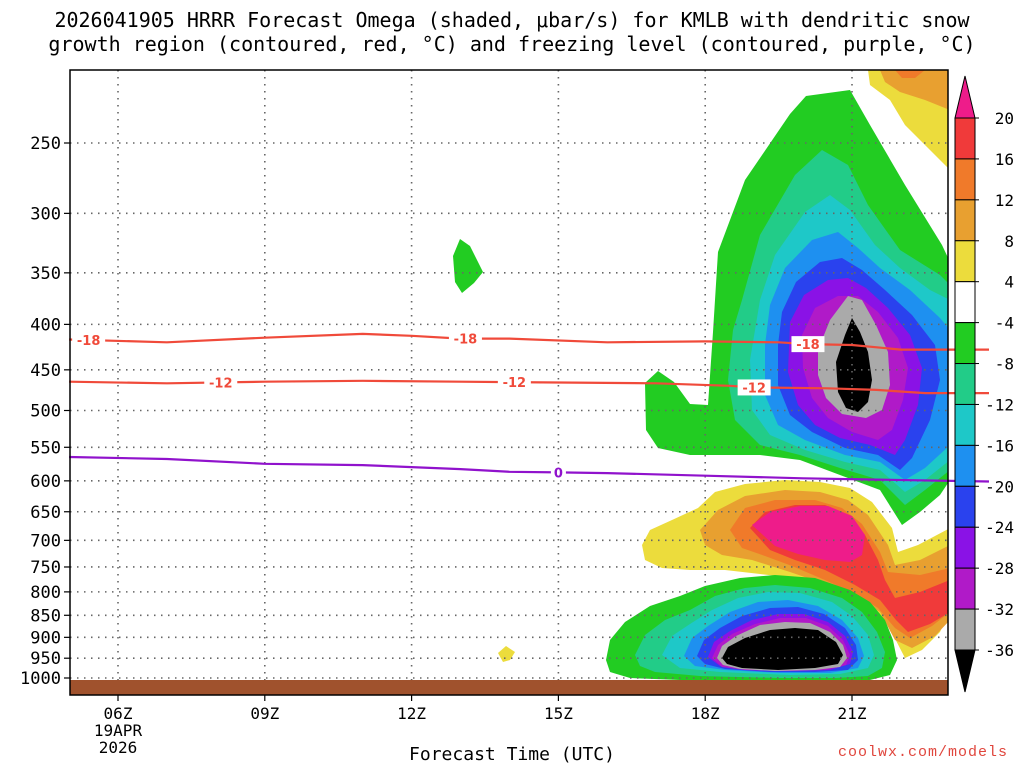 This screenshot has height=768, width=1024. I want to click on ground-surface-band, so click(509, 687).